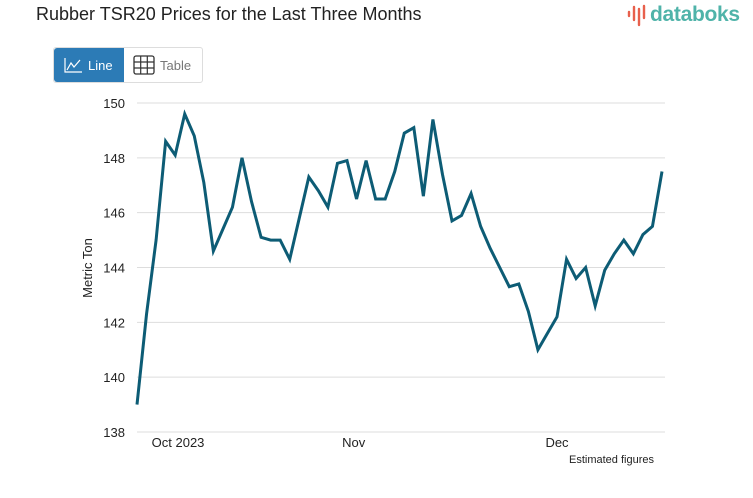 The width and height of the screenshot is (753, 498). Describe the element at coordinates (114, 213) in the screenshot. I see `y-tick-label: 146` at that location.